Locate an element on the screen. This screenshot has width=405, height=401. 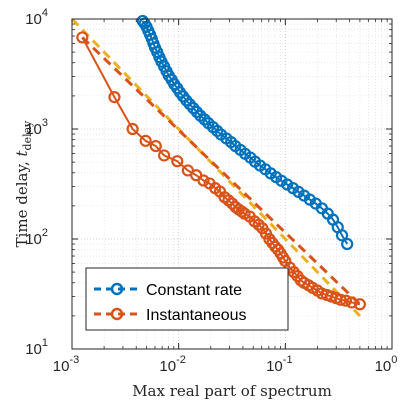
y-tick-label: 10² is located at coordinates (36, 237).